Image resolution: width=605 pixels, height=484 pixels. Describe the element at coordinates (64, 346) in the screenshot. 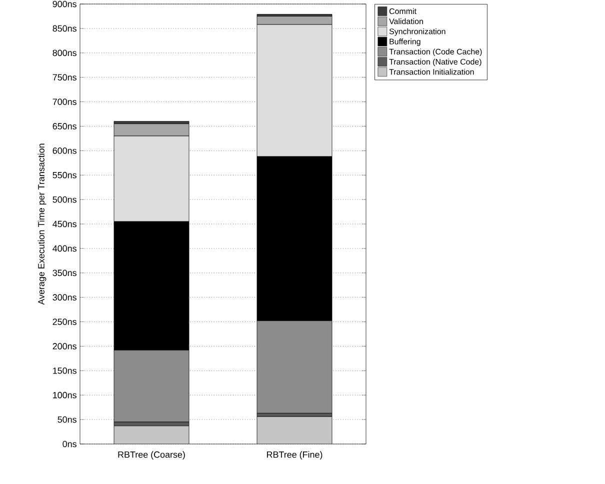

I see `y-tick-label: 200ns` at that location.